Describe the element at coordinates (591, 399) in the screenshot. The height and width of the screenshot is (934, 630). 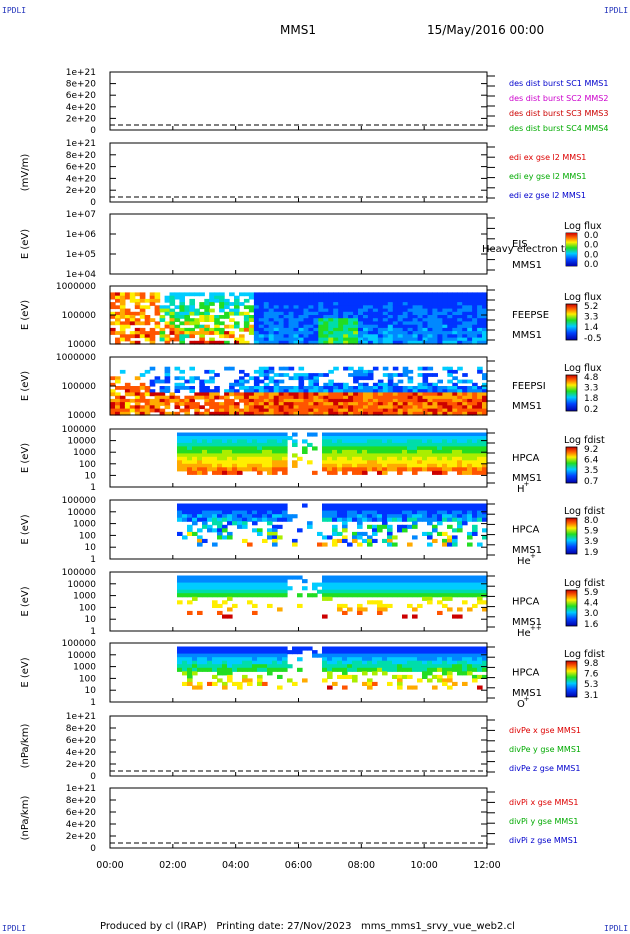
I see `colorbar-tick-label: 1.8` at that location.